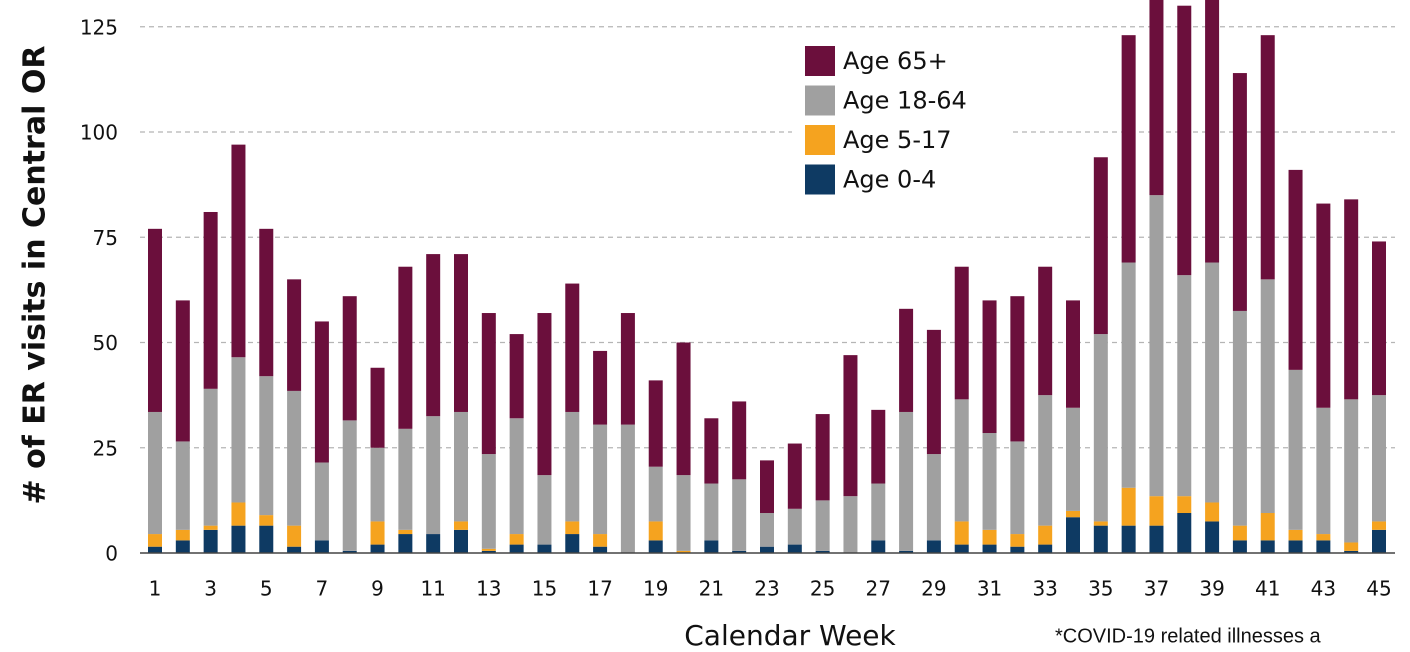 The image size is (1410, 652). Describe the element at coordinates (655, 589) in the screenshot. I see `x-tick-label: 19` at that location.